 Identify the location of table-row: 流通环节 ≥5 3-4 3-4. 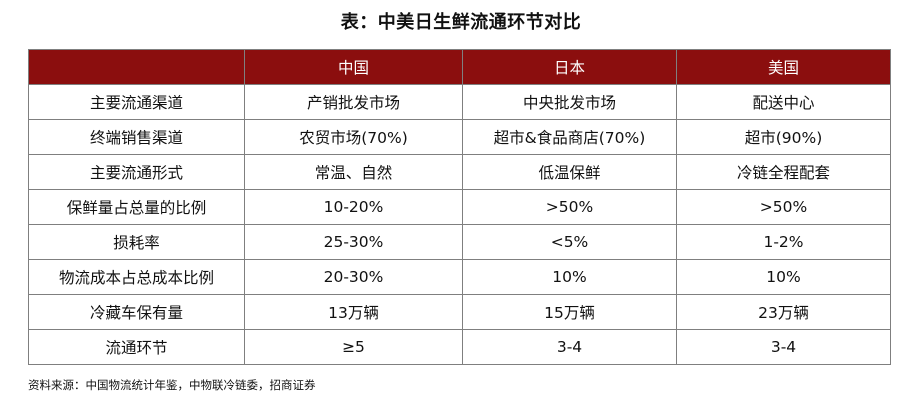
(459, 347).